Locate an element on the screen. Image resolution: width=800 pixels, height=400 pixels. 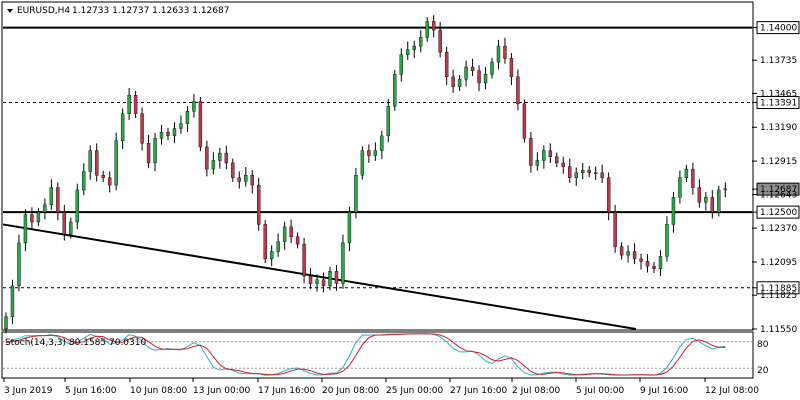
x-tick-label: 27 Jun 16:00 is located at coordinates (478, 391).